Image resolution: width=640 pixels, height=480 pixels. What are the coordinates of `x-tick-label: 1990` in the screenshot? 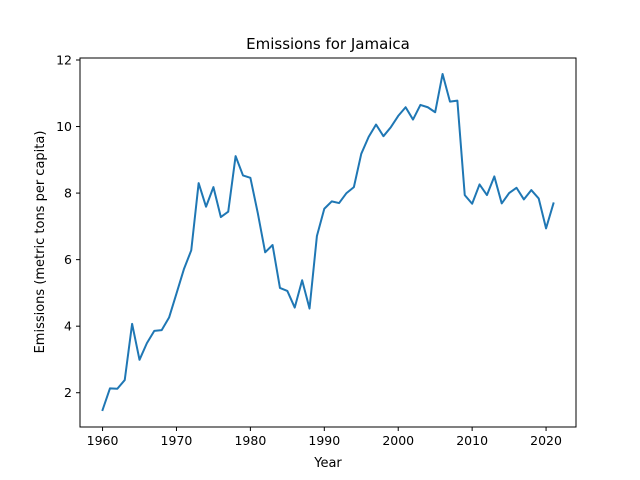 It's located at (324, 440).